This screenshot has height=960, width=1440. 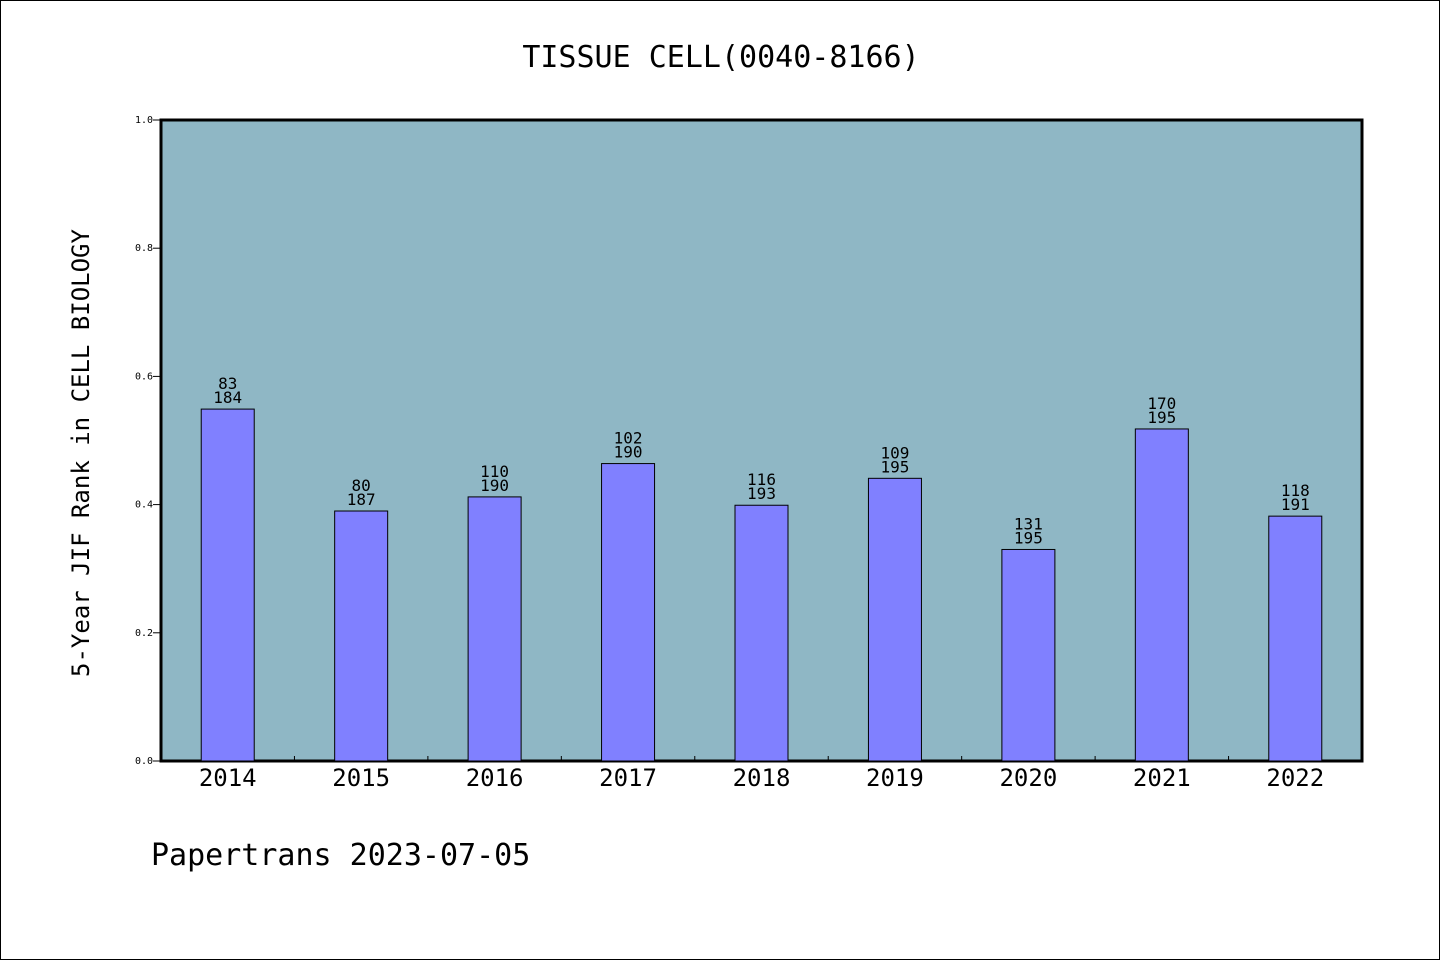 What do you see at coordinates (340, 855) in the screenshot?
I see `footer-source: Papertrans 2023-07-05` at bounding box center [340, 855].